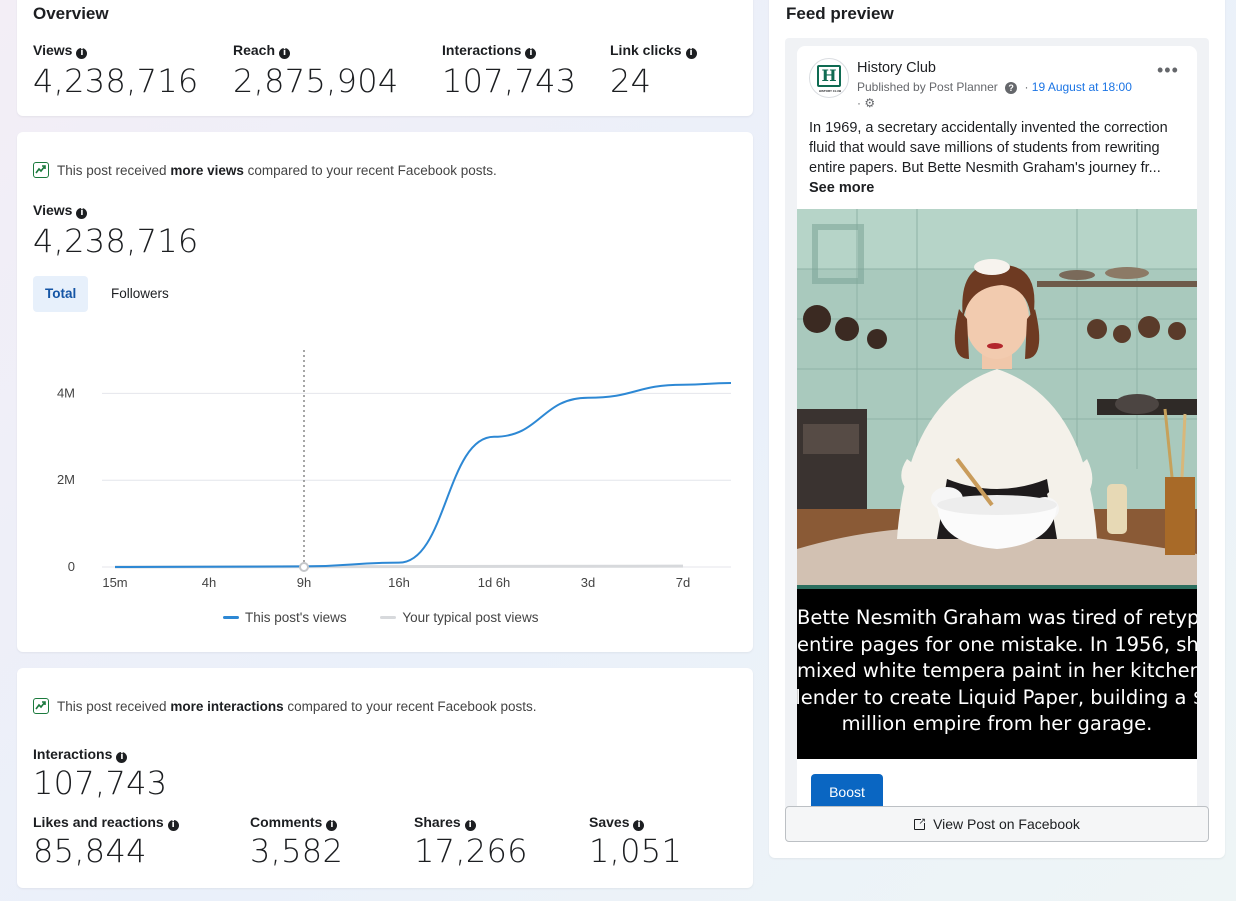 Image resolution: width=1236 pixels, height=901 pixels. Describe the element at coordinates (254, 50) in the screenshot. I see `metric-label: Reach` at that location.